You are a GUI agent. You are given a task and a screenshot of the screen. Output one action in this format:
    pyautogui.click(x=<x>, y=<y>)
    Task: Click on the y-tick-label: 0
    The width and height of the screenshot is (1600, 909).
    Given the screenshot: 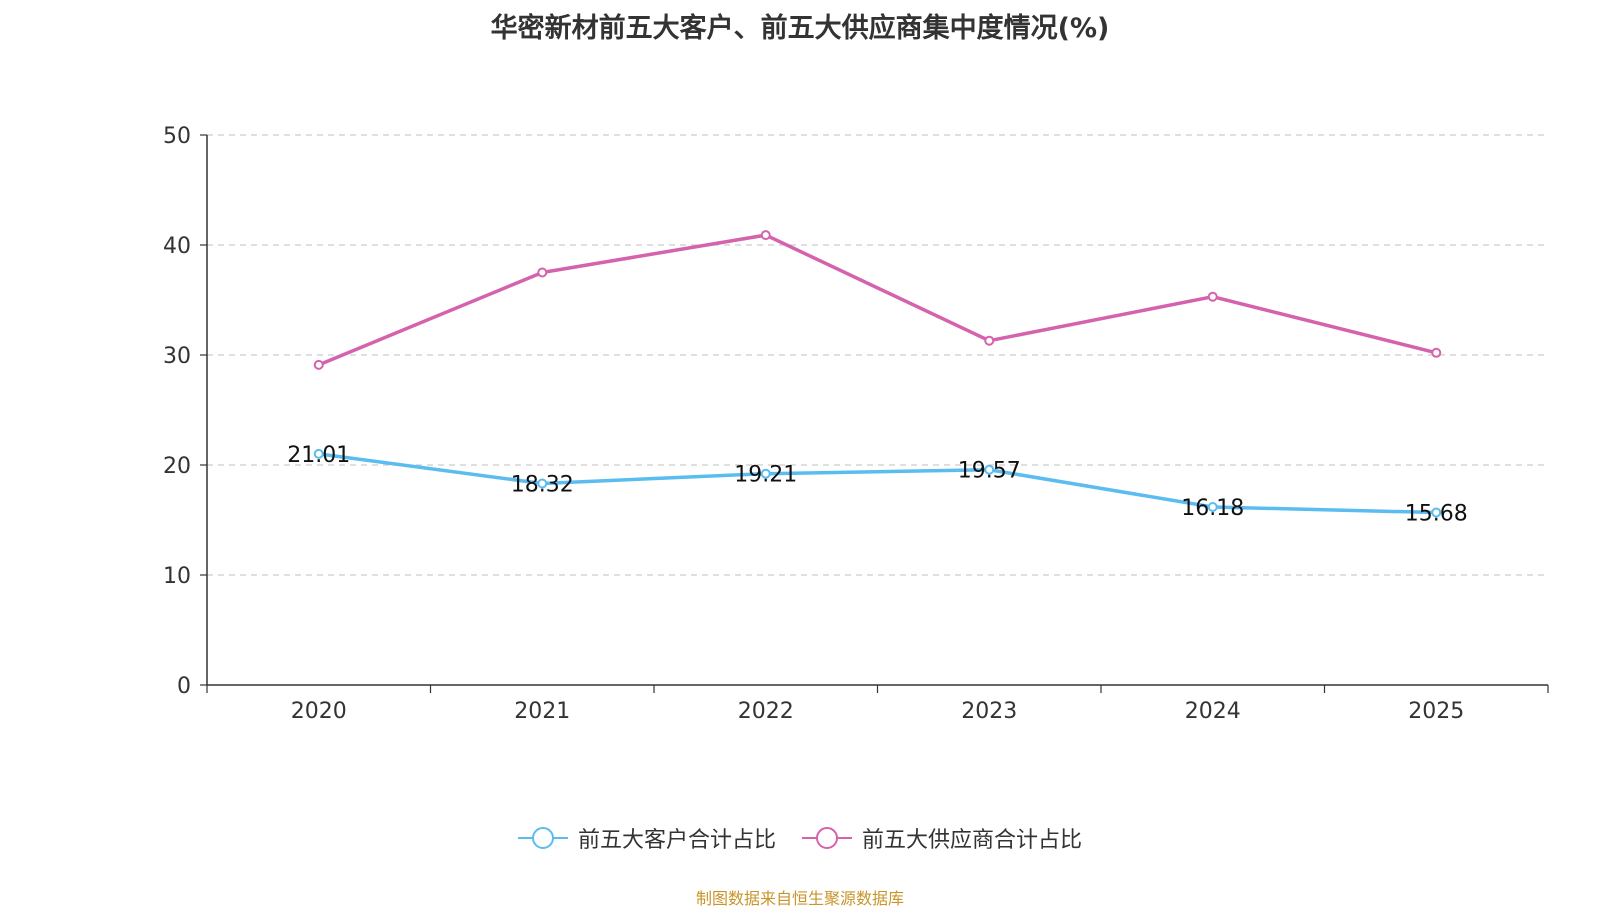 What is the action you would take?
    pyautogui.click(x=184, y=686)
    